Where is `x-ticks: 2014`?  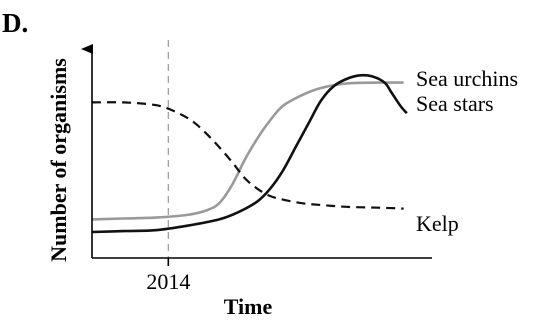 x-ticks: 2014 is located at coordinates (168, 276).